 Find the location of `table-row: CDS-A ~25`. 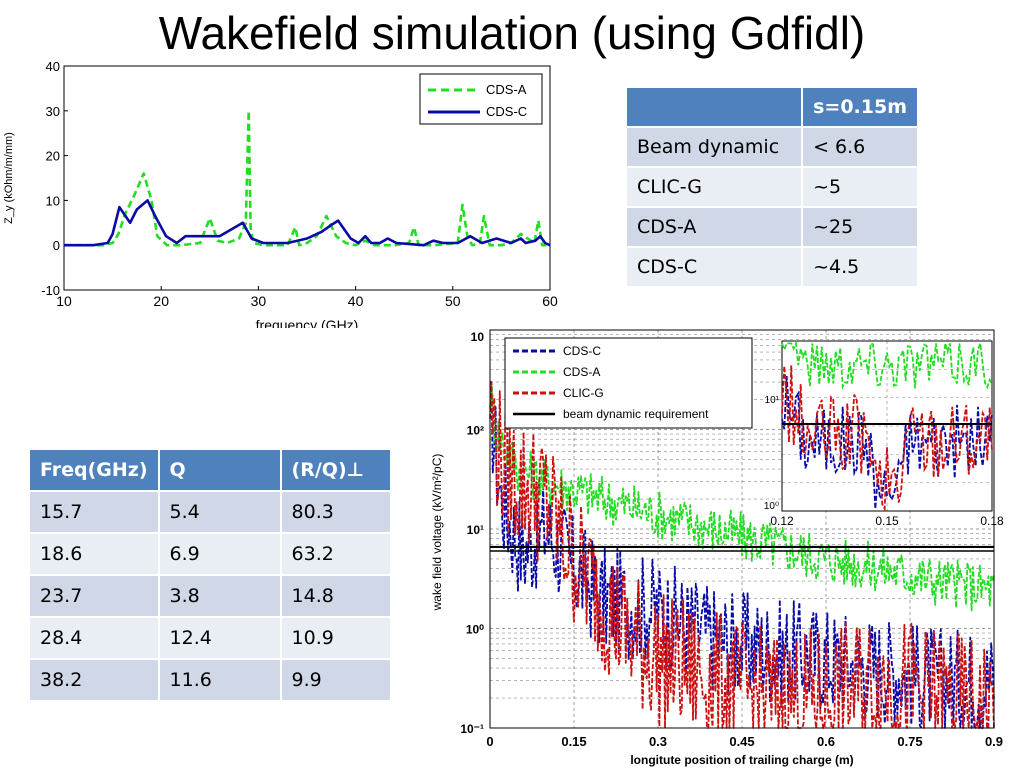

table-row: CDS-A ~25 is located at coordinates (771, 227).